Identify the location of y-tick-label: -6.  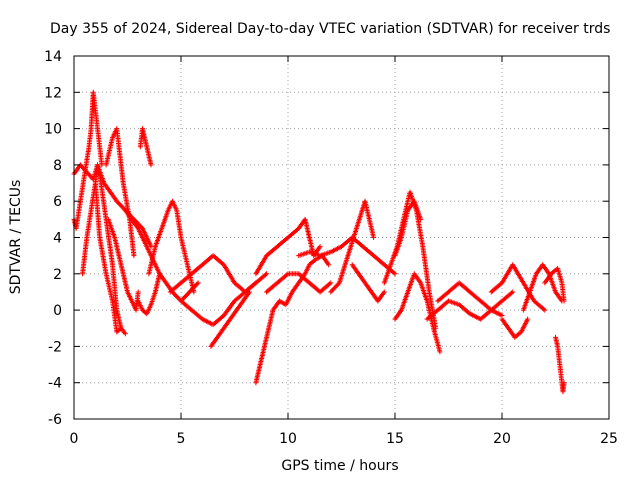
(55, 420).